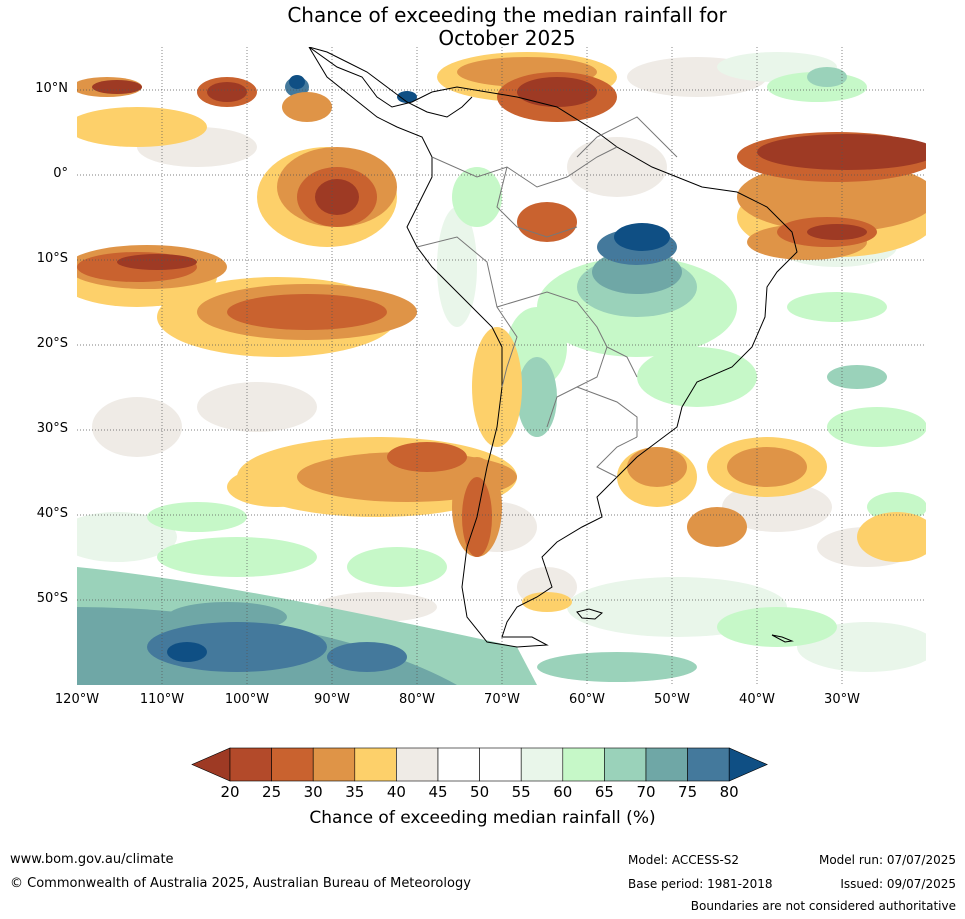 Image resolution: width=965 pixels, height=919 pixels. What do you see at coordinates (272, 792) in the screenshot?
I see `colorbar-tick-label: 25` at bounding box center [272, 792].